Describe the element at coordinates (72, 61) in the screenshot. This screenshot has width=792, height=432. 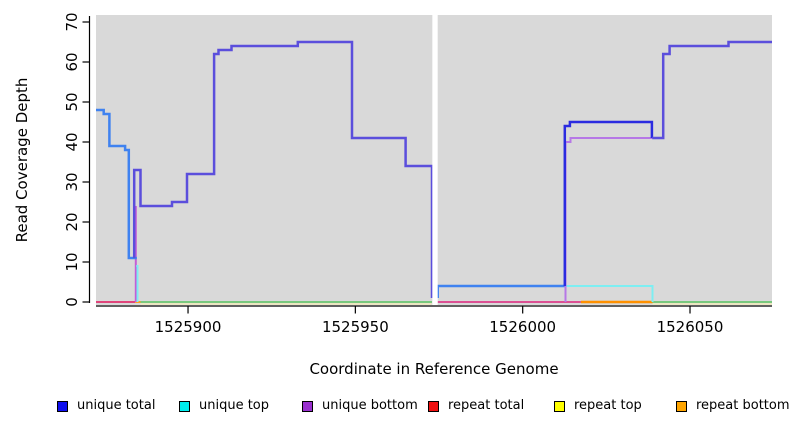
I see `y-tick-label: 60` at that location.